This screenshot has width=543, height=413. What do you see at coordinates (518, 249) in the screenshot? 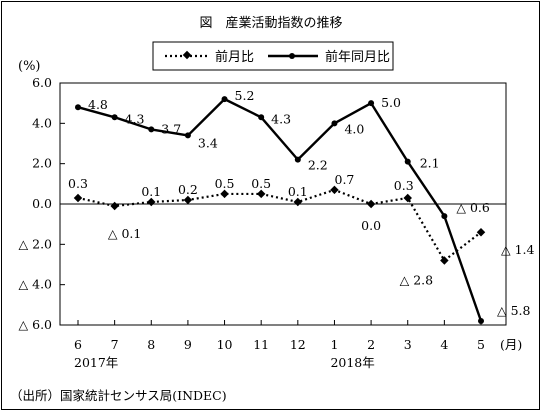
I see `data-label-mom: △ 1.4` at bounding box center [518, 249].